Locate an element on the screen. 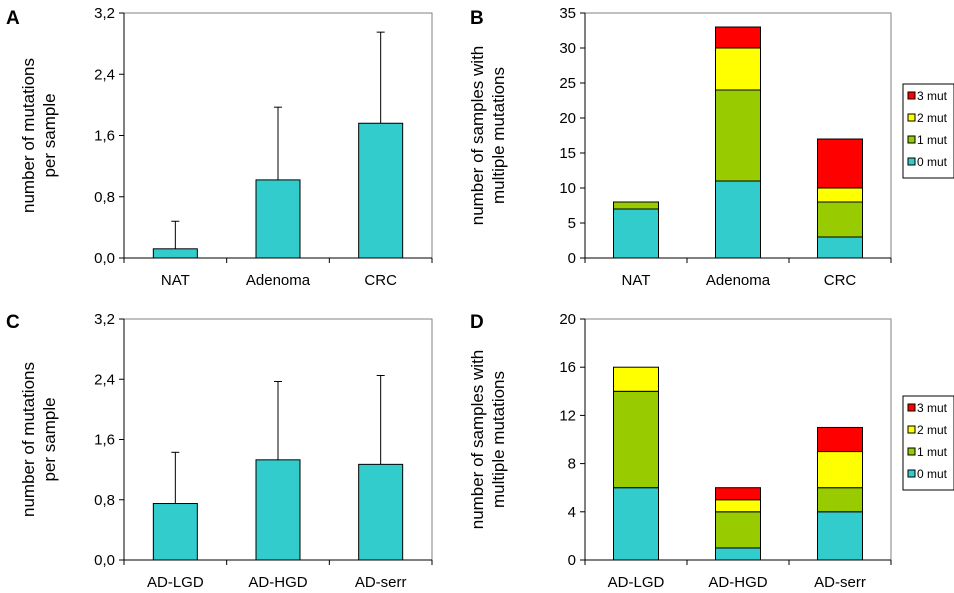  panel-letter: C is located at coordinates (13, 322).